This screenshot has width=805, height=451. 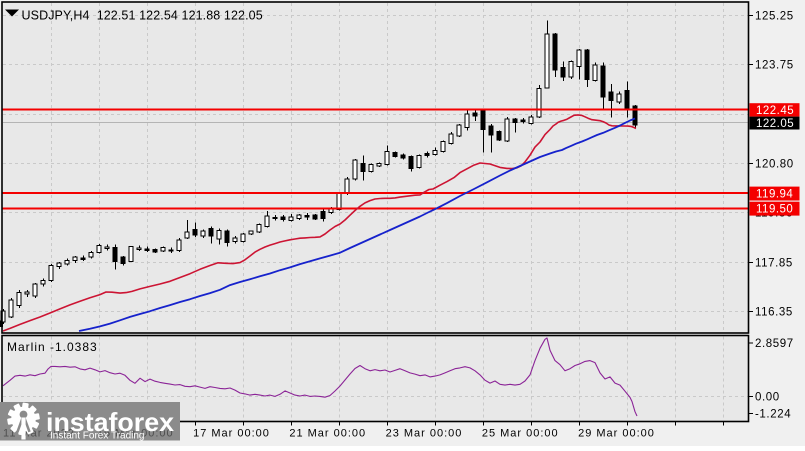 What do you see at coordinates (327, 434) in the screenshot?
I see `svg-text: 21 Mar 00:00` at bounding box center [327, 434].